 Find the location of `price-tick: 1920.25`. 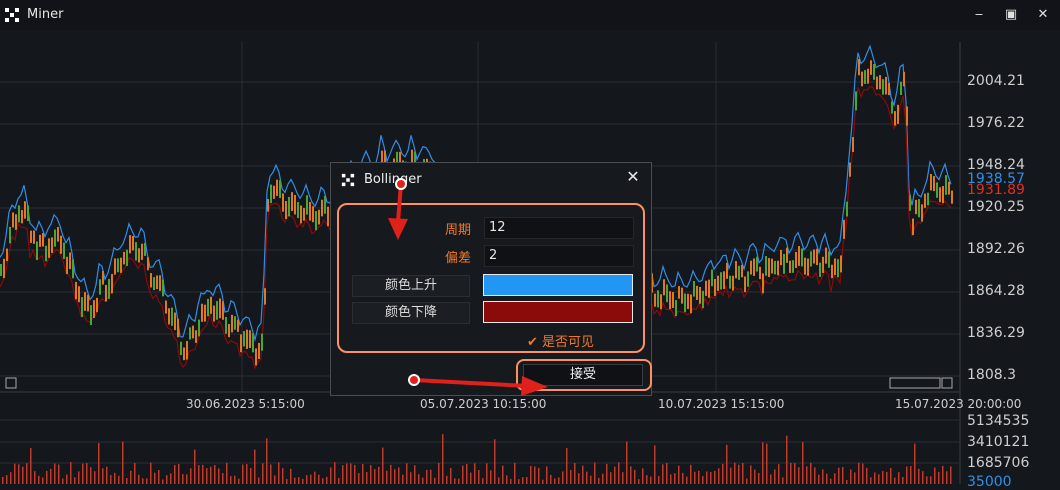

price-tick: 1920.25 is located at coordinates (996, 207).